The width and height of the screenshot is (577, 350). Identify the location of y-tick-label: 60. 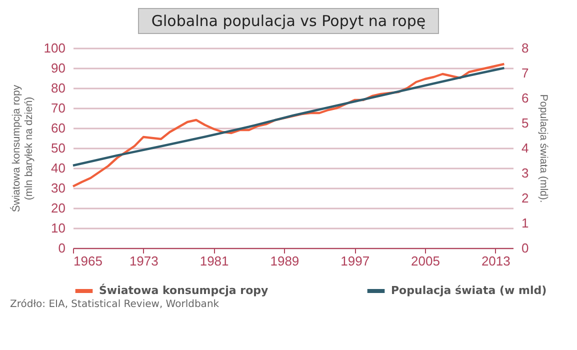
(58, 128).